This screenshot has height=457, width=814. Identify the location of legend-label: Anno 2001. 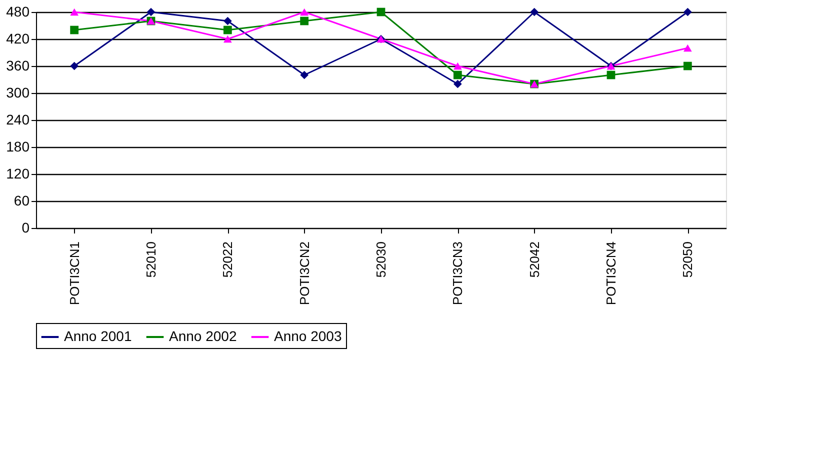
(98, 336).